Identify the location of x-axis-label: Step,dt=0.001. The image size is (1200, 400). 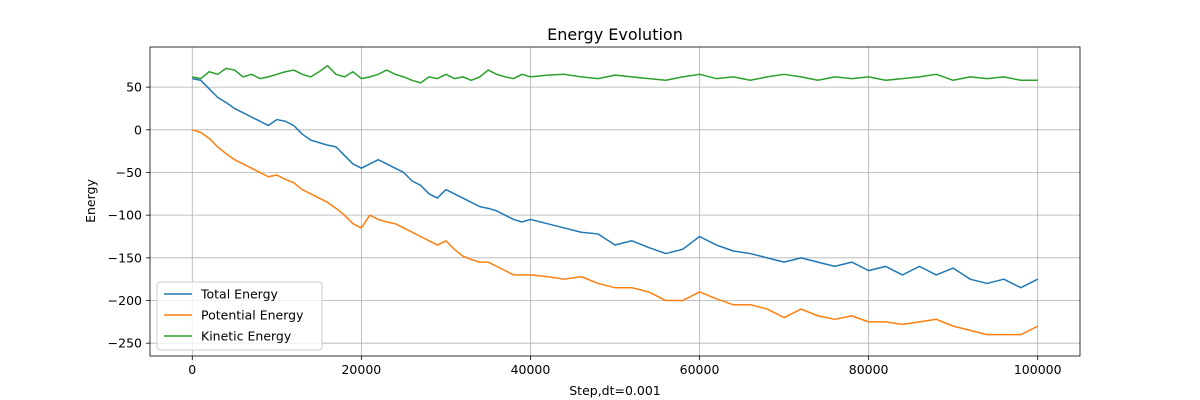
(615, 390).